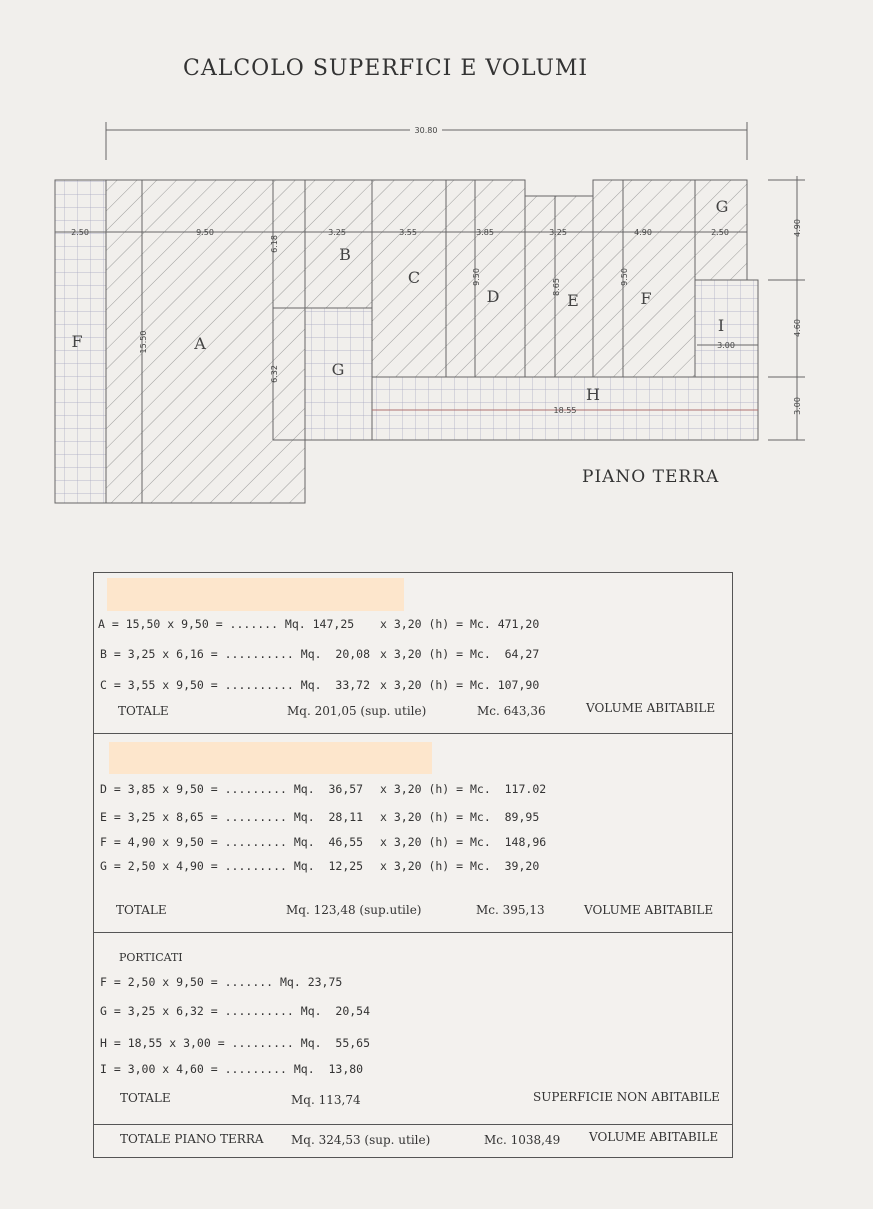 Image resolution: width=873 pixels, height=1209 pixels. Describe the element at coordinates (232, 842) in the screenshot. I see `calc-row: F = 4,90 x 9,50 = ......... Mq. 46,55` at that location.